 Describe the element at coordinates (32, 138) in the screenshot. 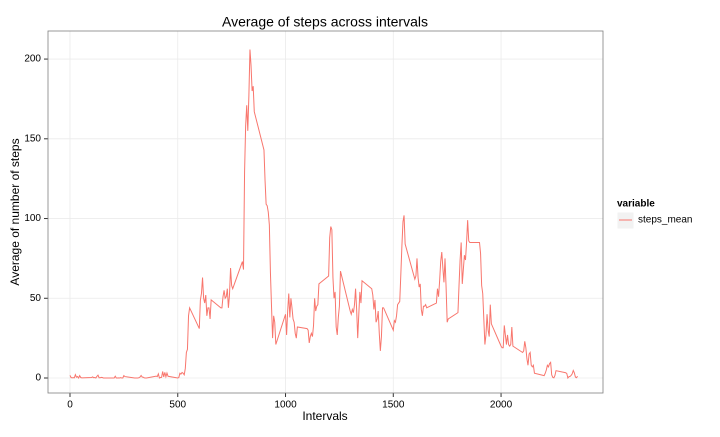

I see `y-tick-label: 150` at that location.